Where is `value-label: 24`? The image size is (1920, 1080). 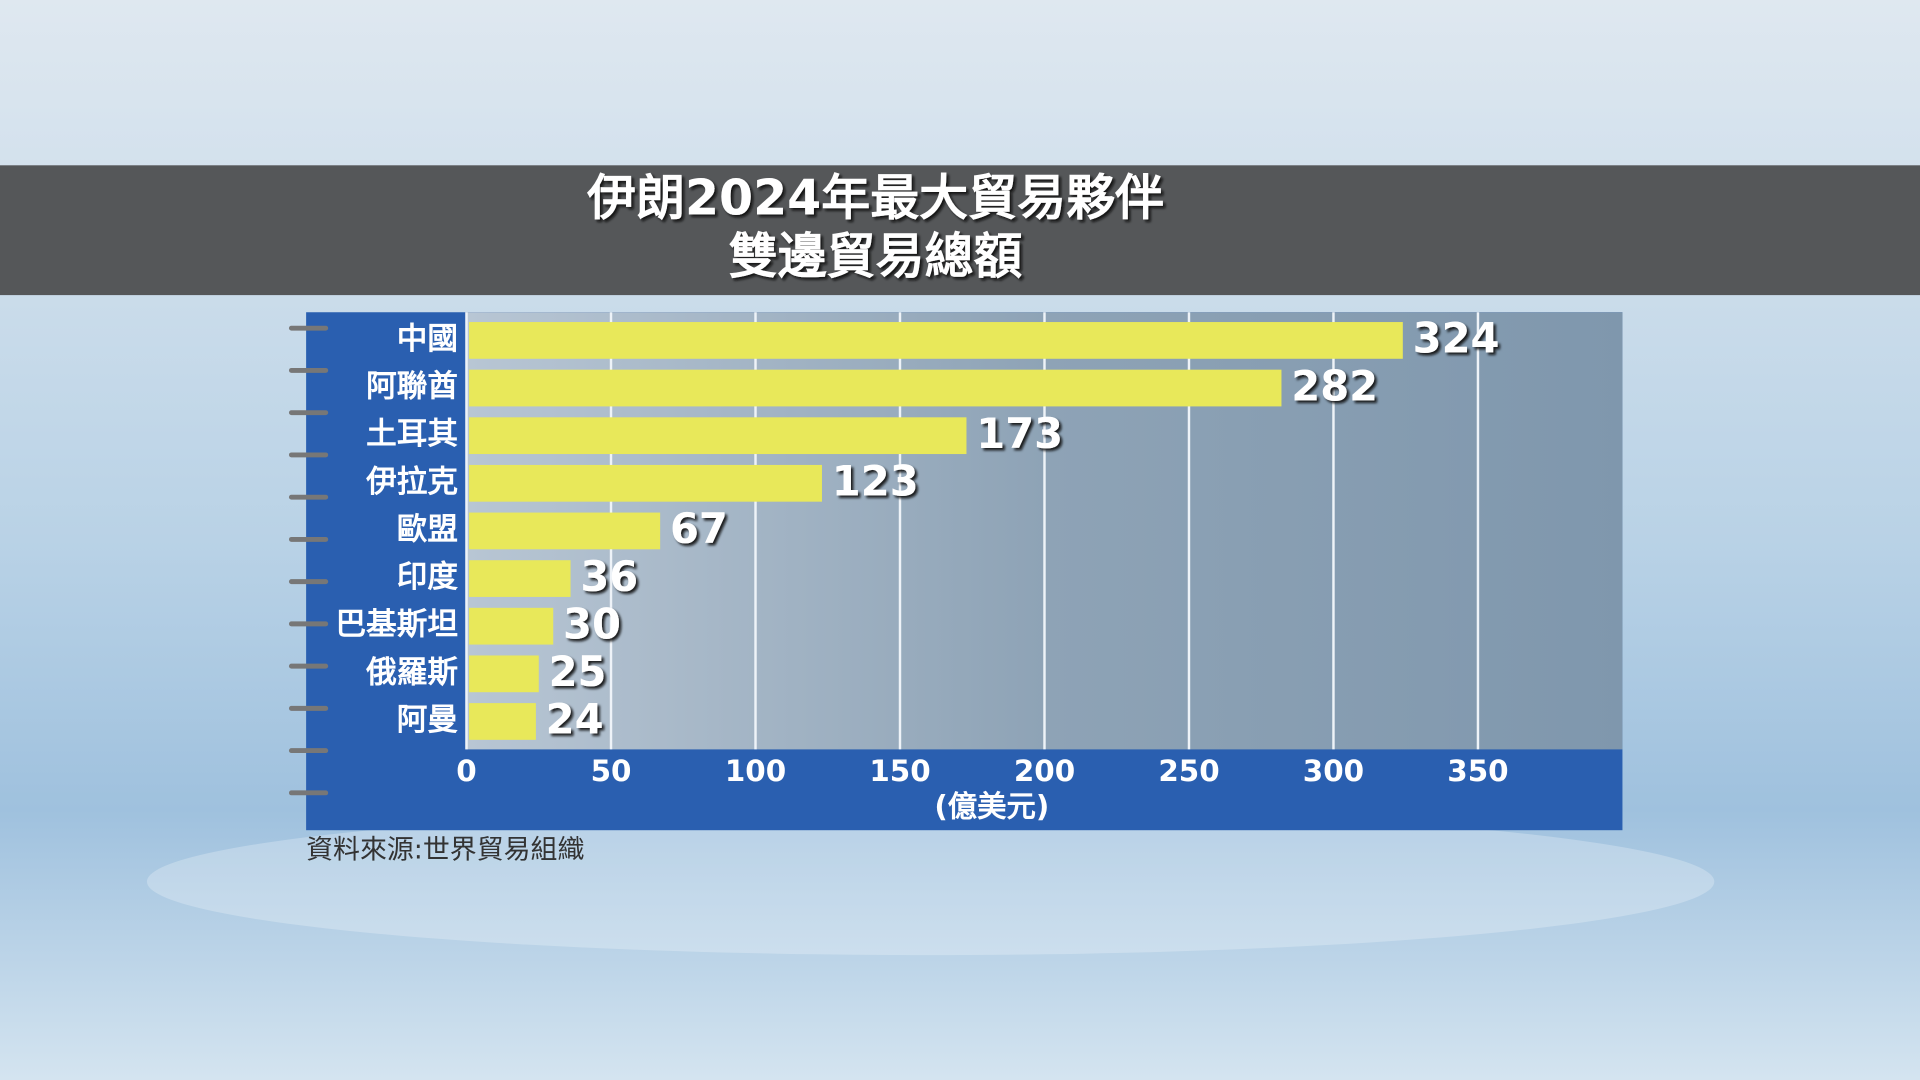 value-label: 24 is located at coordinates (575, 719).